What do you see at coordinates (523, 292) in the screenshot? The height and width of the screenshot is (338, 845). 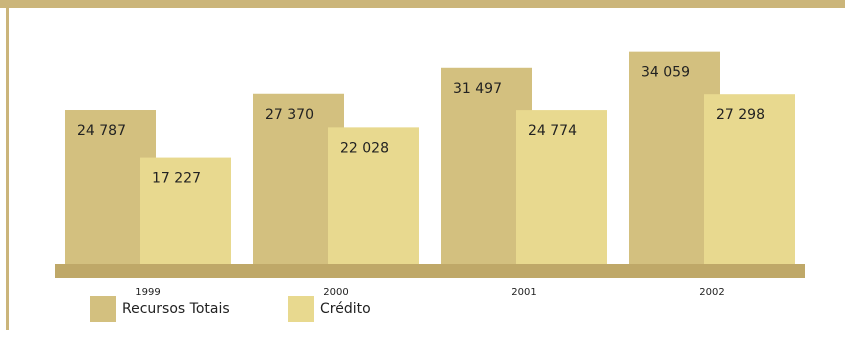 I see `x-tick-2001: 2001` at bounding box center [523, 292].